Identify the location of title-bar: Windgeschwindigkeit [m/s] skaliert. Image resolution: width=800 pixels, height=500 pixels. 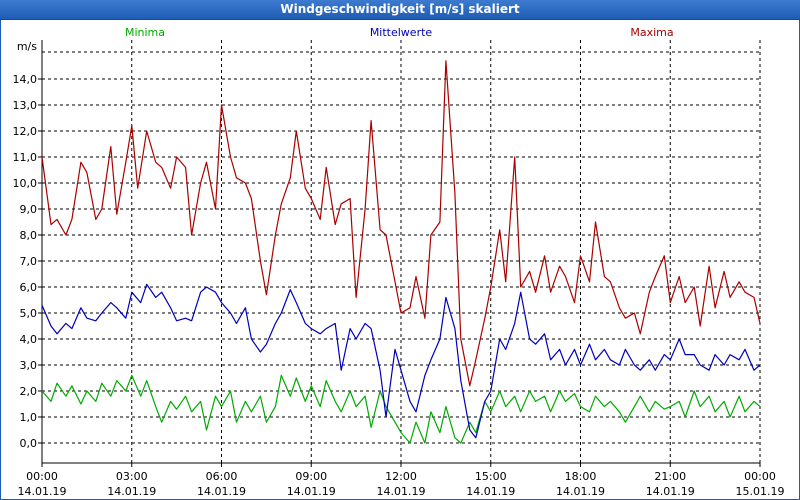
(400, 10).